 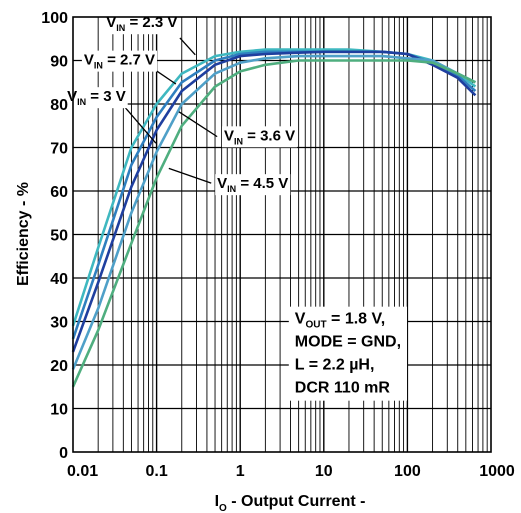 I want to click on annotation-label: VIN = 4.5 V, so click(x=252, y=184).